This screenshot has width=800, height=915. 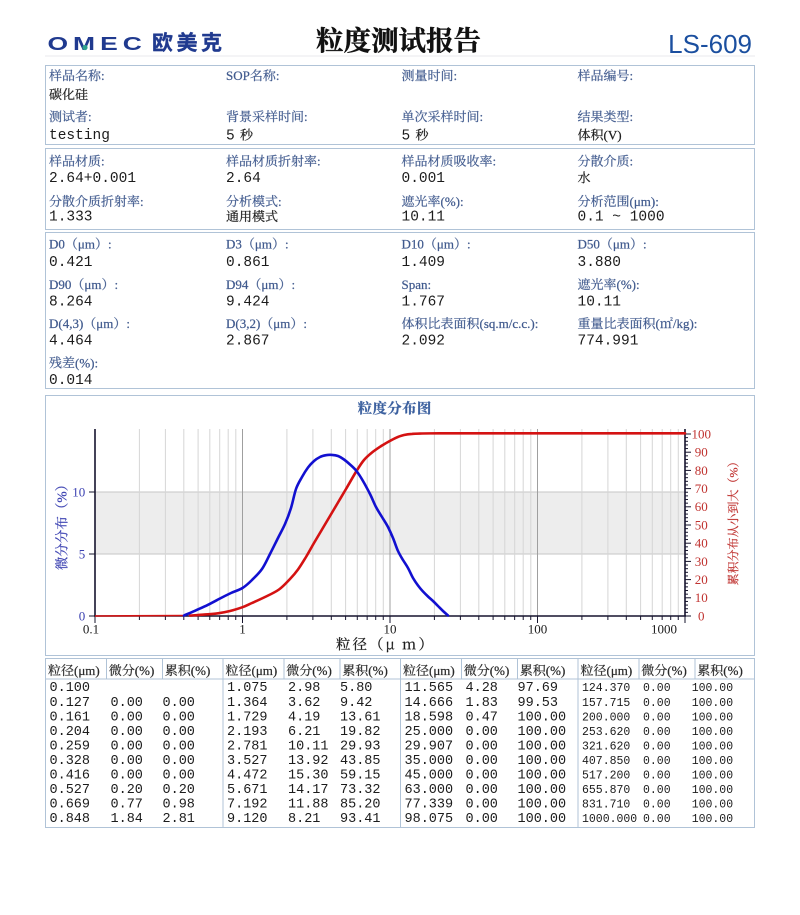 What do you see at coordinates (179, 805) in the screenshot?
I see `svg-text: 0.98` at bounding box center [179, 805].